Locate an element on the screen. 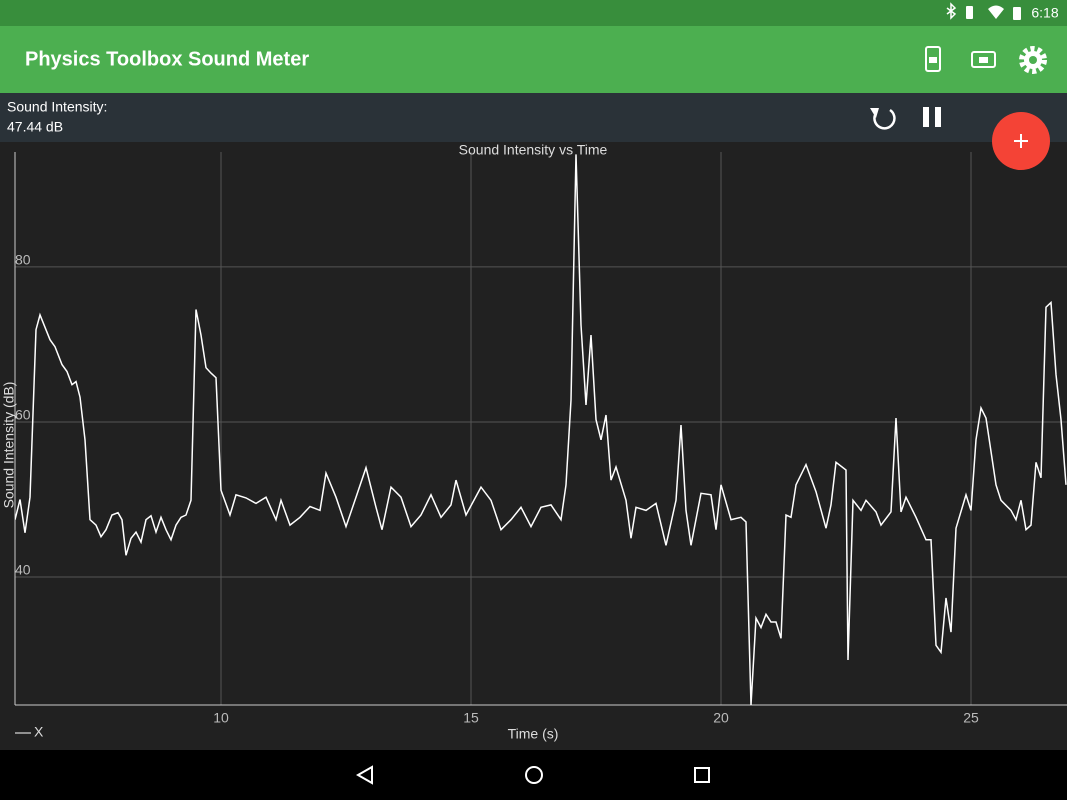 This screenshot has height=800, width=1067. app-bar is located at coordinates (533, 59).